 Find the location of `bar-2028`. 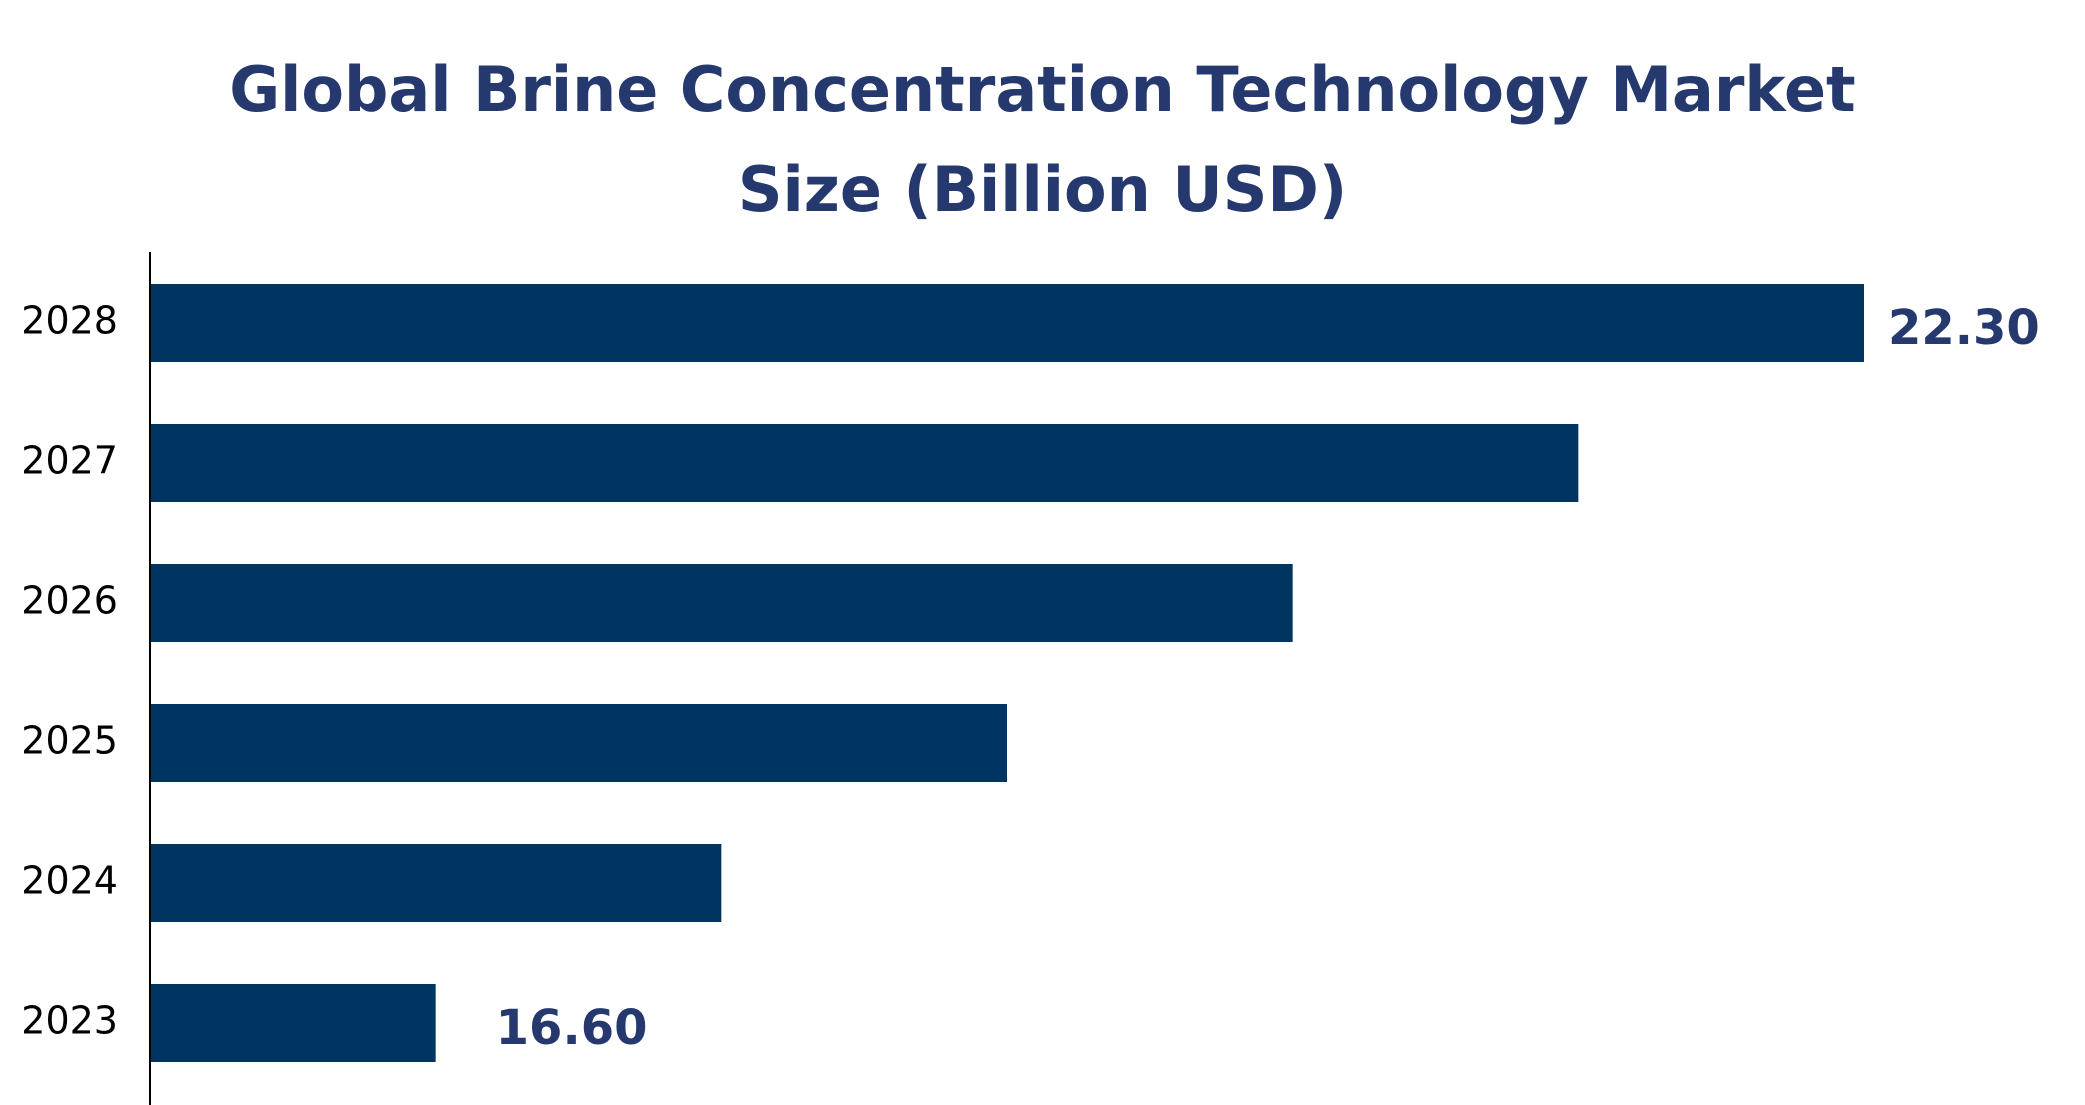

bar-2028 is located at coordinates (1007, 323).